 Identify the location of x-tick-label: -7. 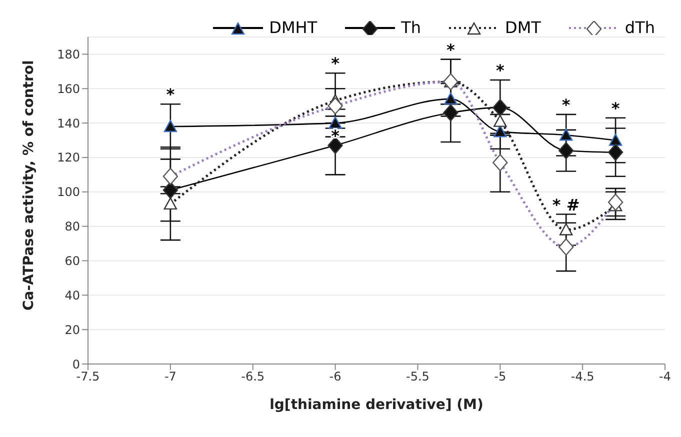
(170, 377).